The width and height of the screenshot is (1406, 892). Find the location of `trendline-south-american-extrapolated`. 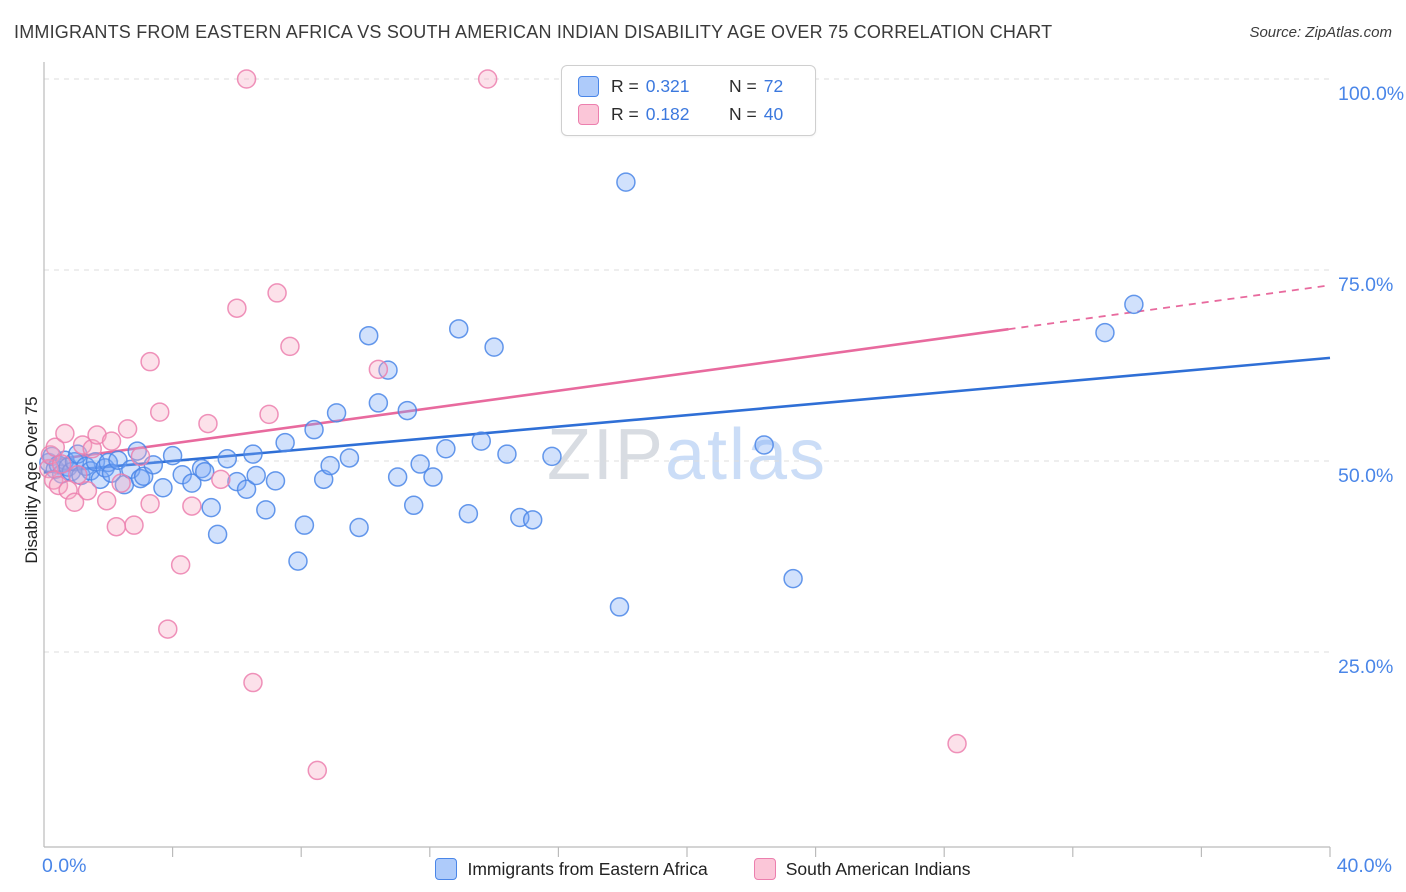

trendline-south-american-extrapolated is located at coordinates (1169, 307).